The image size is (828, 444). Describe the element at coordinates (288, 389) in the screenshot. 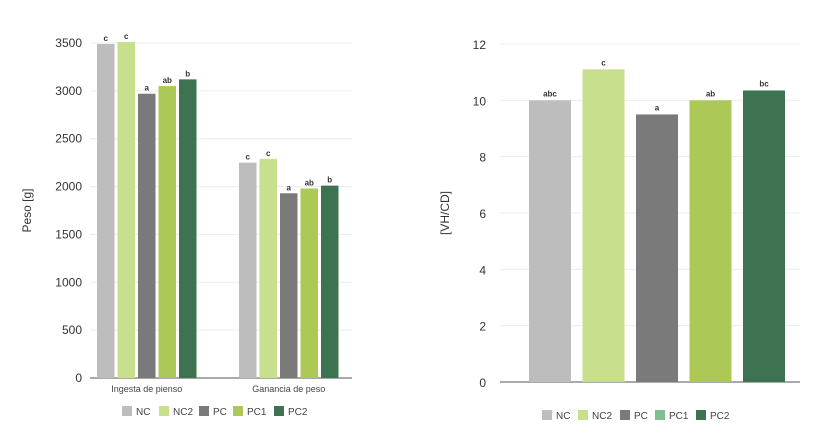

I see `left-category-label: Ganancia de peso` at that location.